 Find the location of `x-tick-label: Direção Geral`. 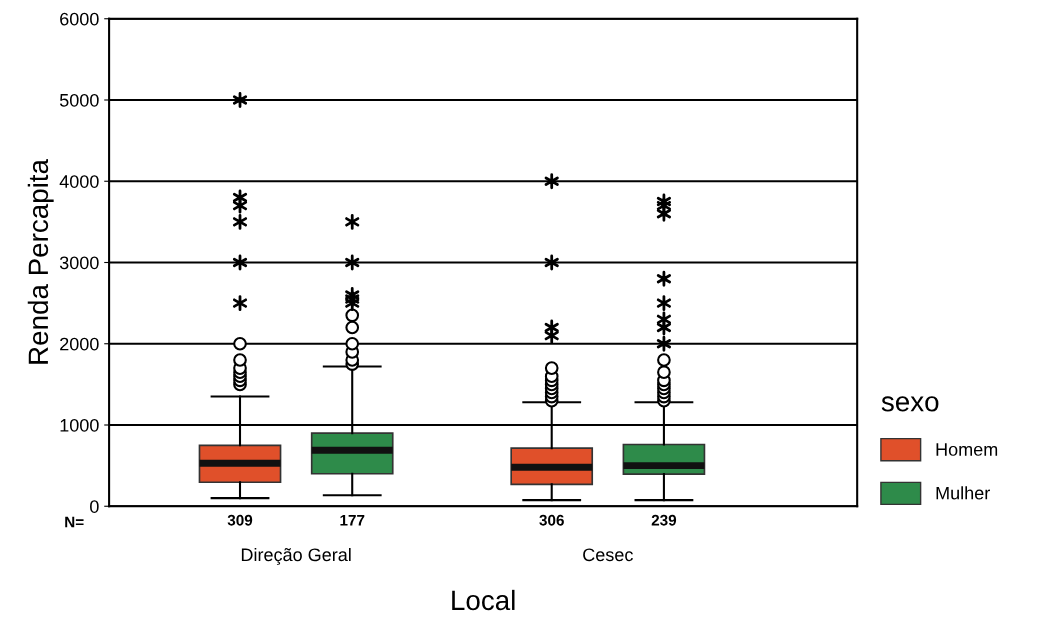

x-tick-label: Direção Geral is located at coordinates (296, 556).